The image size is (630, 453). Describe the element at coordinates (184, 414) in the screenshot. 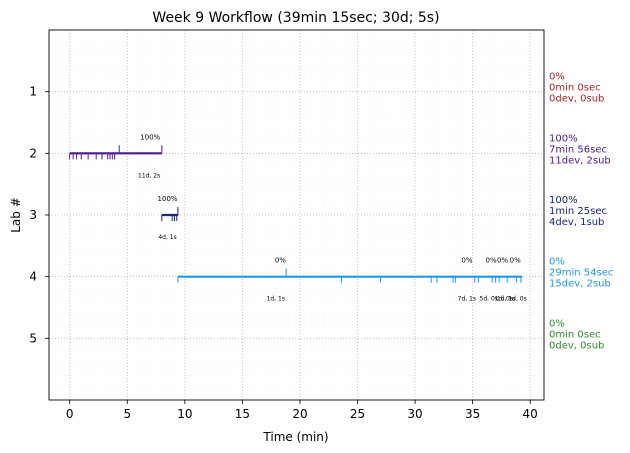

I see `x-tick-label: 10` at that location.